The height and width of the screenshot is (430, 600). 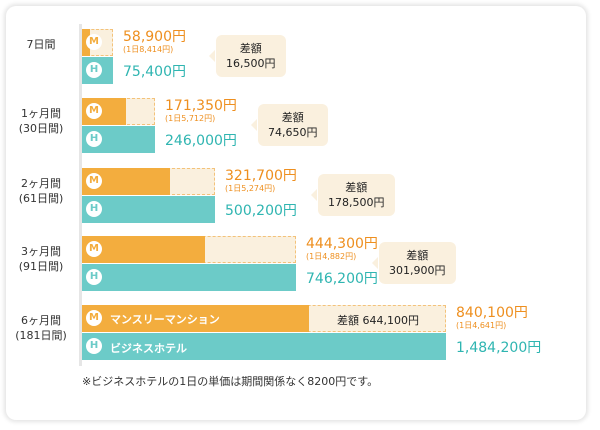 I want to click on hotel-value: 1,484,200円, so click(x=499, y=348).